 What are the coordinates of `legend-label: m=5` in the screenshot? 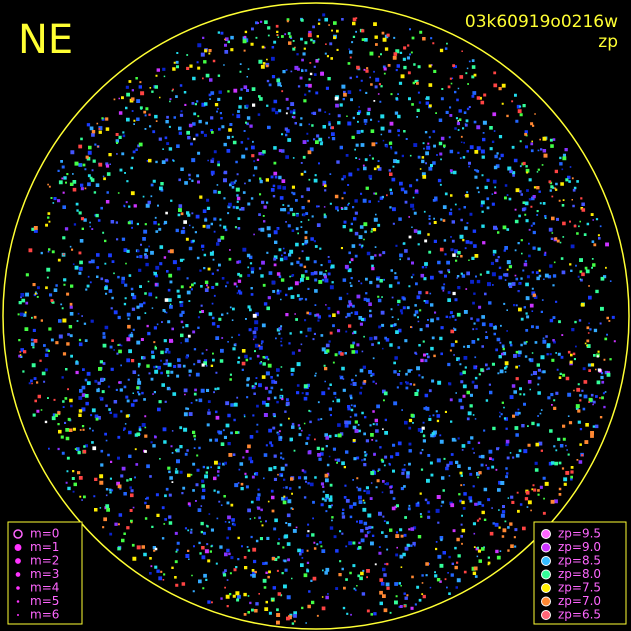 It's located at (44, 601).